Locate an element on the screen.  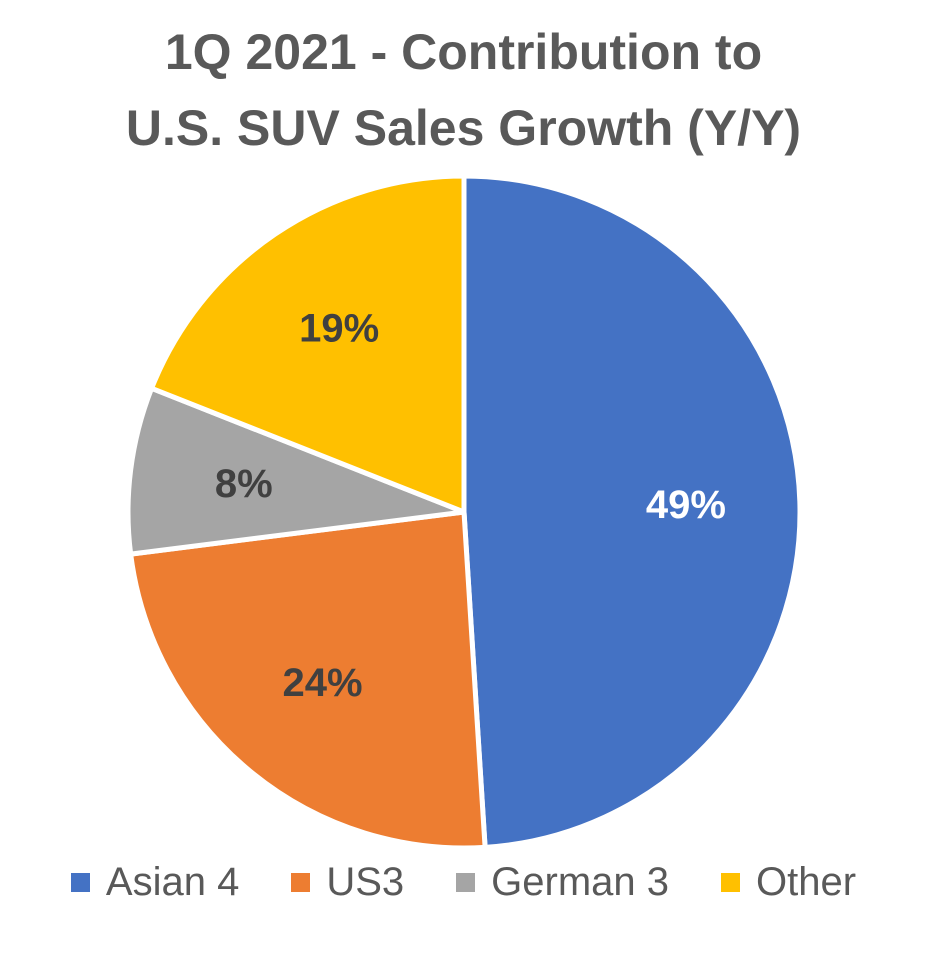
legend-label: Other is located at coordinates (806, 881).